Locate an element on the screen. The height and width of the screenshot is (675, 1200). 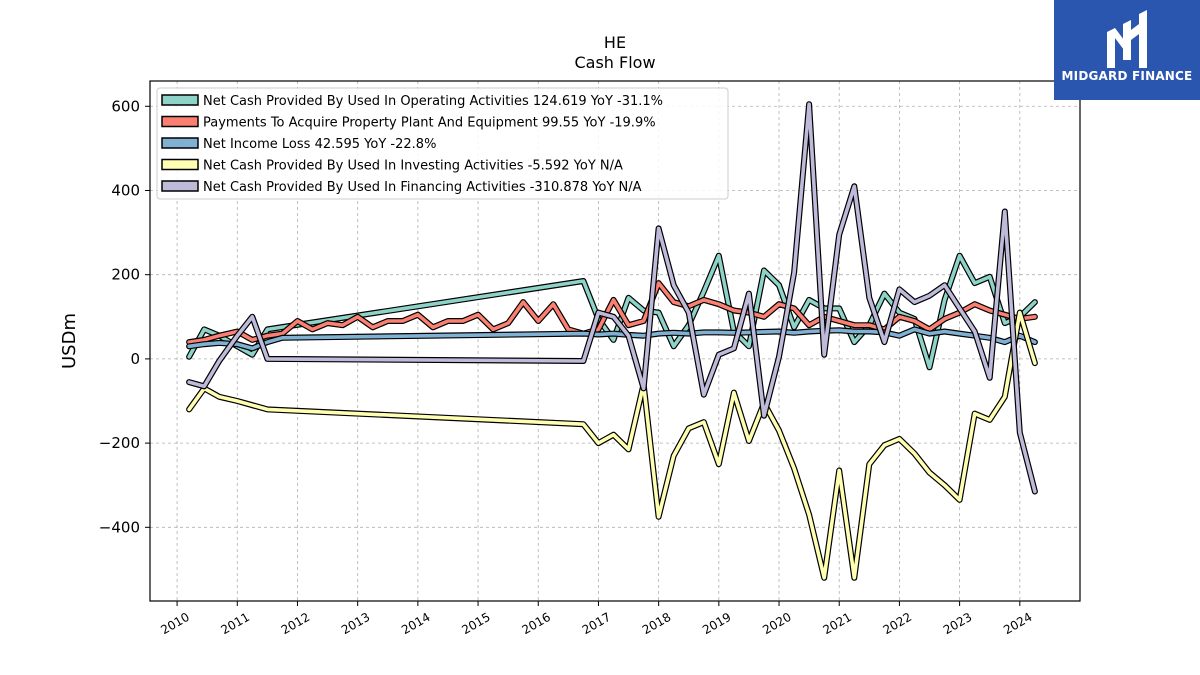
logo-brand-text: MIDGARD FINANCE is located at coordinates (1127, 76).